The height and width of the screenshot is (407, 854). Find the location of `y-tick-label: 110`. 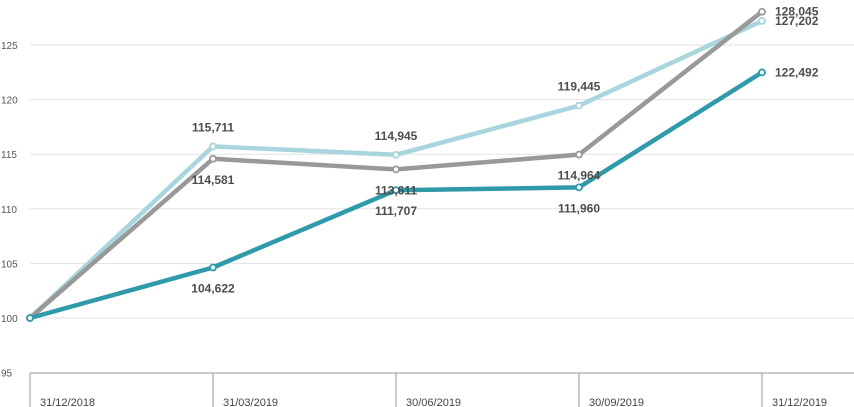

y-tick-label: 110 is located at coordinates (9, 210).